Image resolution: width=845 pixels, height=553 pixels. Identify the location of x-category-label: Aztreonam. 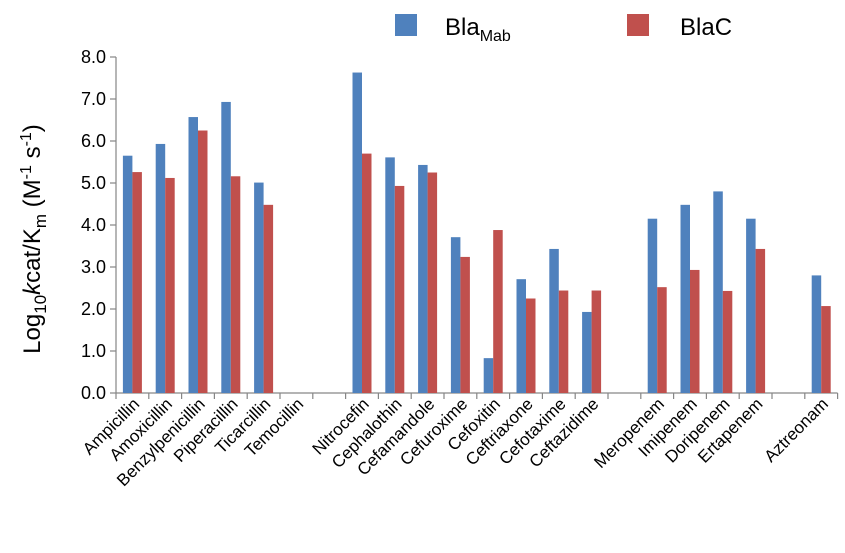
(796, 430).